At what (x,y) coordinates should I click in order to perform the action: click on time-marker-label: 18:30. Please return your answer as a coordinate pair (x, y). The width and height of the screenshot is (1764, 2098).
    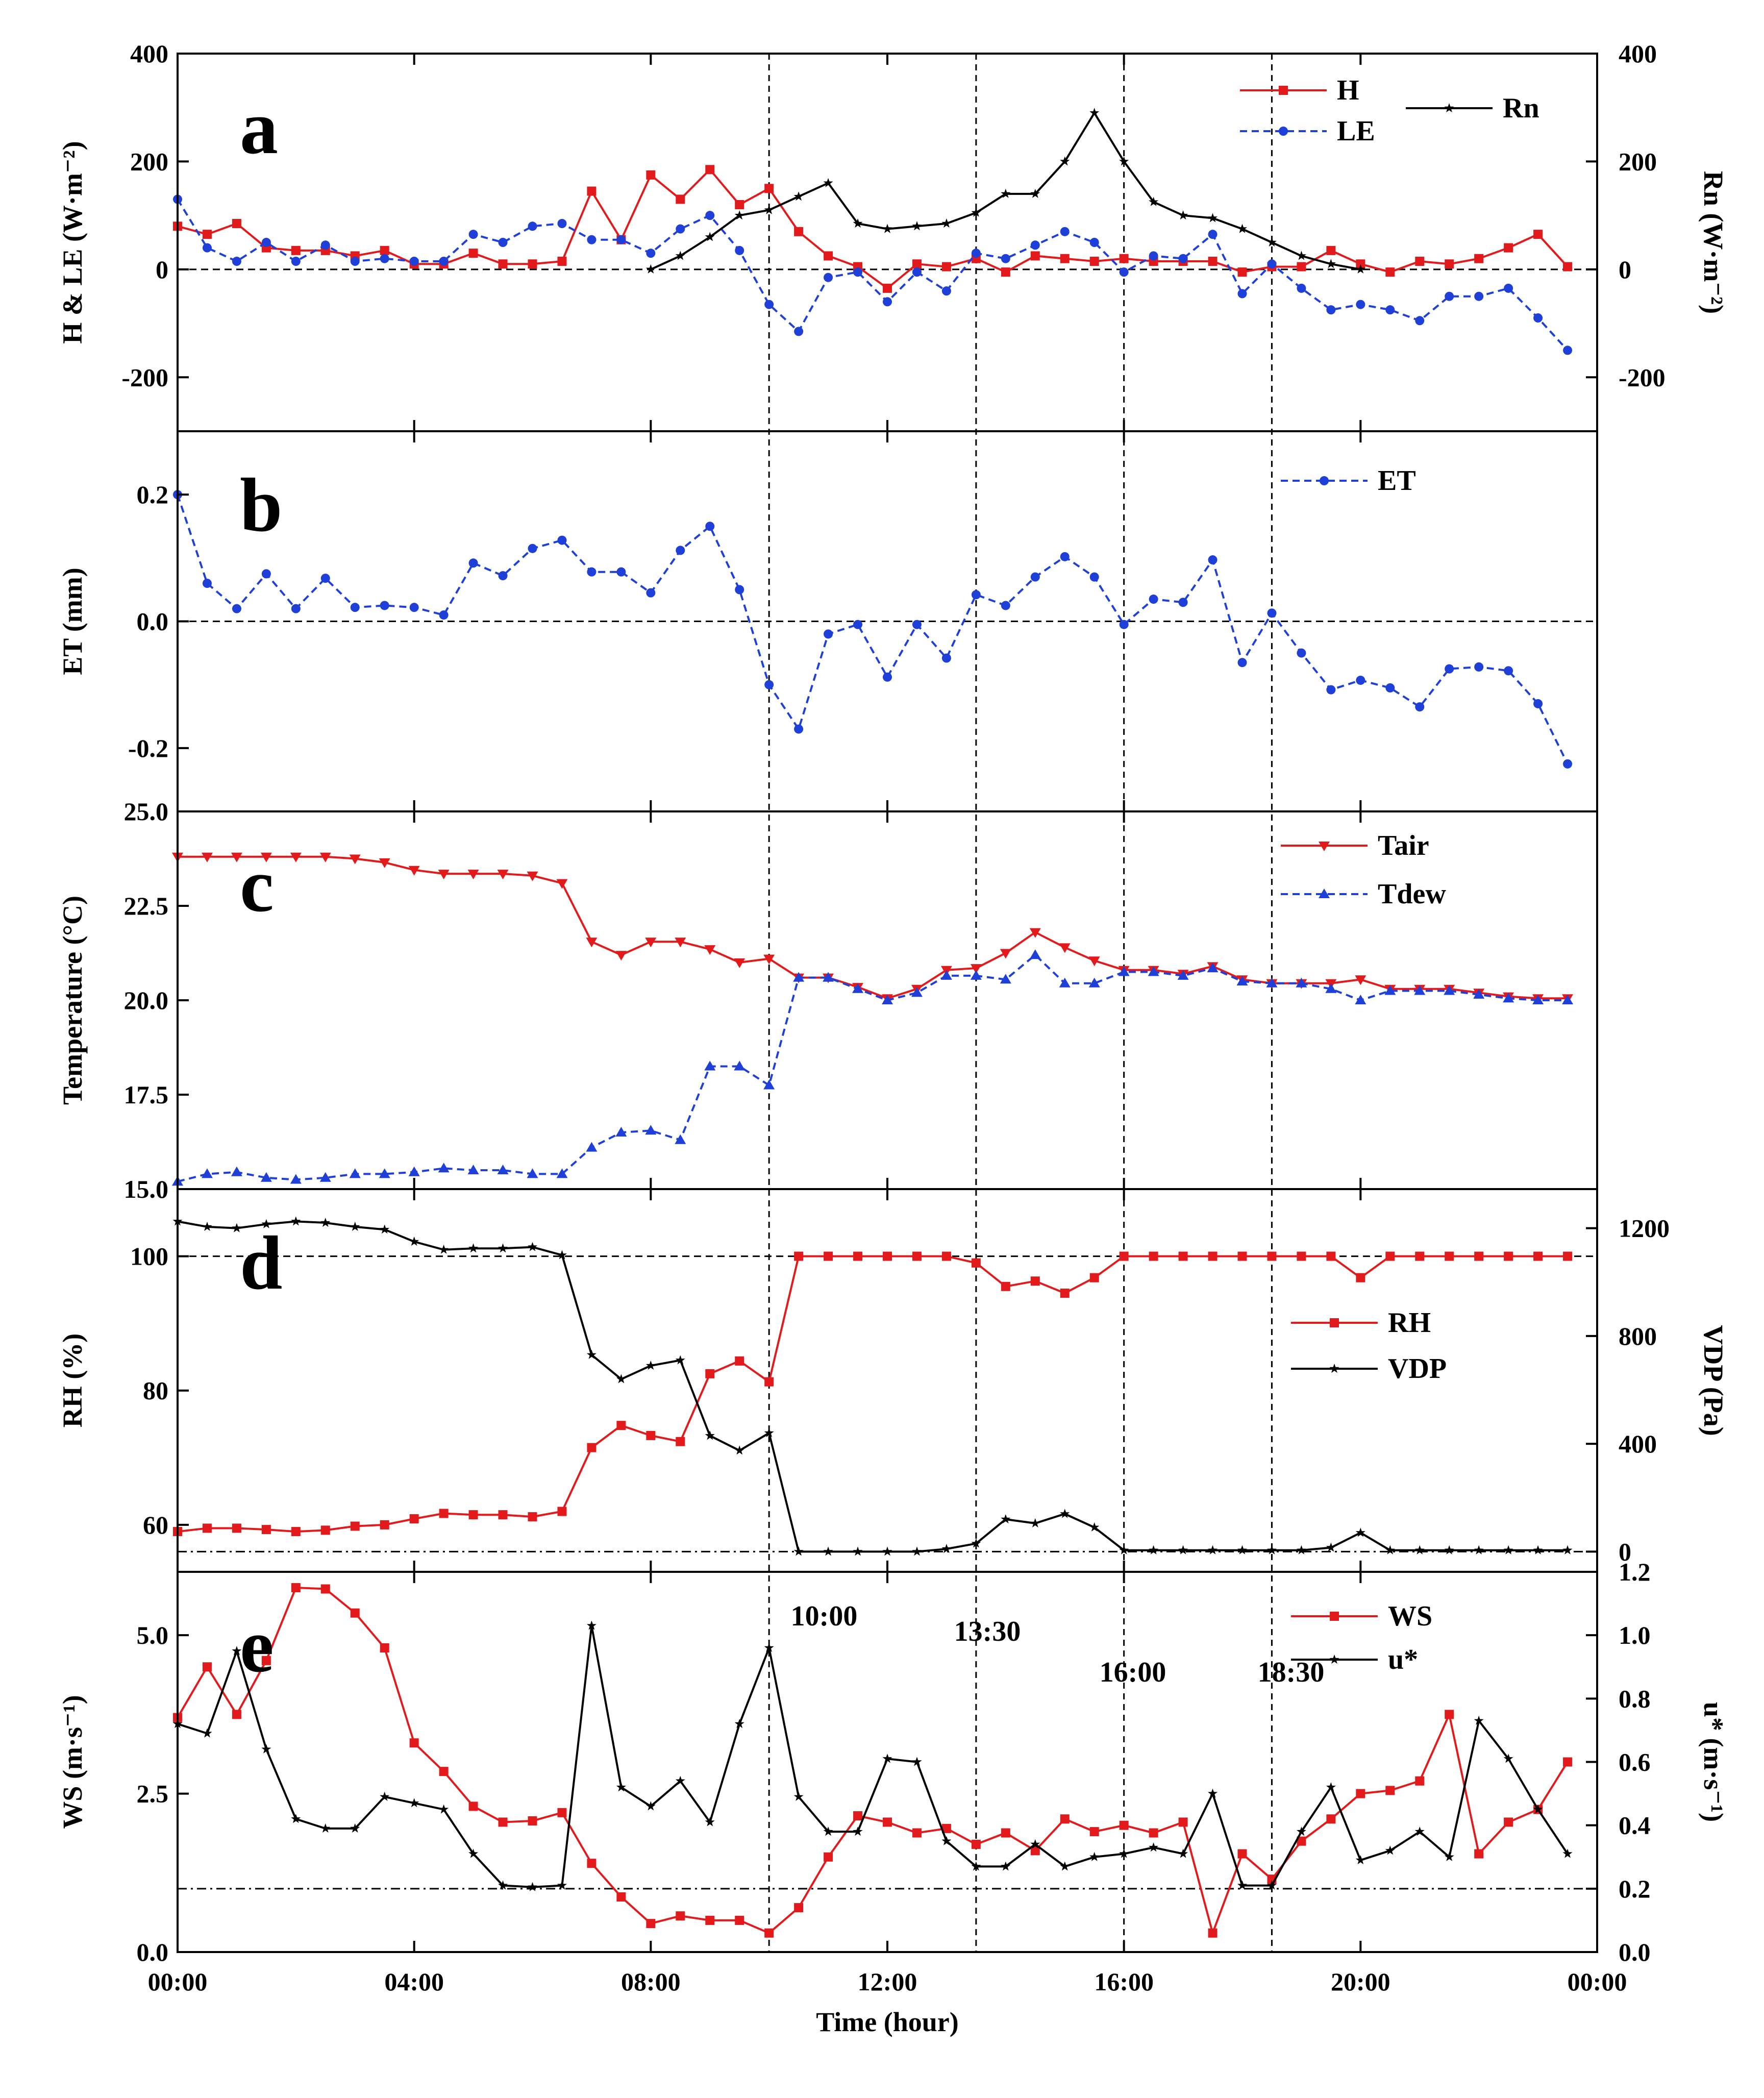
    Looking at the image, I should click on (1291, 1672).